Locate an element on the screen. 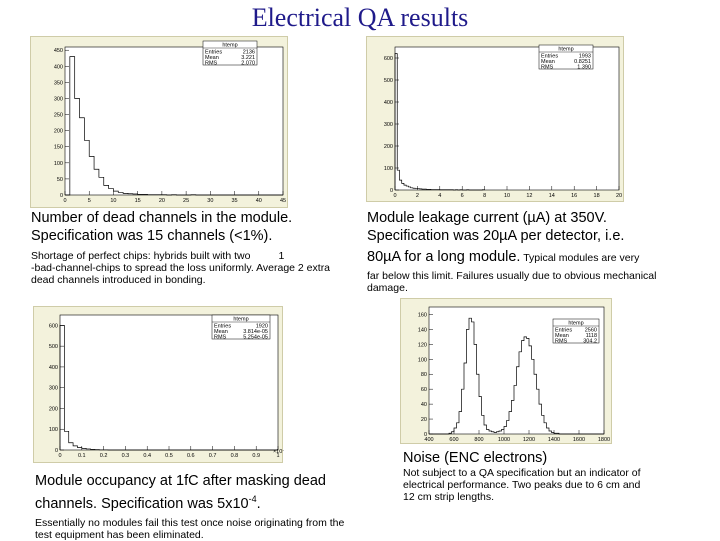  caption-noise: Noise (ENC electrons) is located at coordinates (475, 458).